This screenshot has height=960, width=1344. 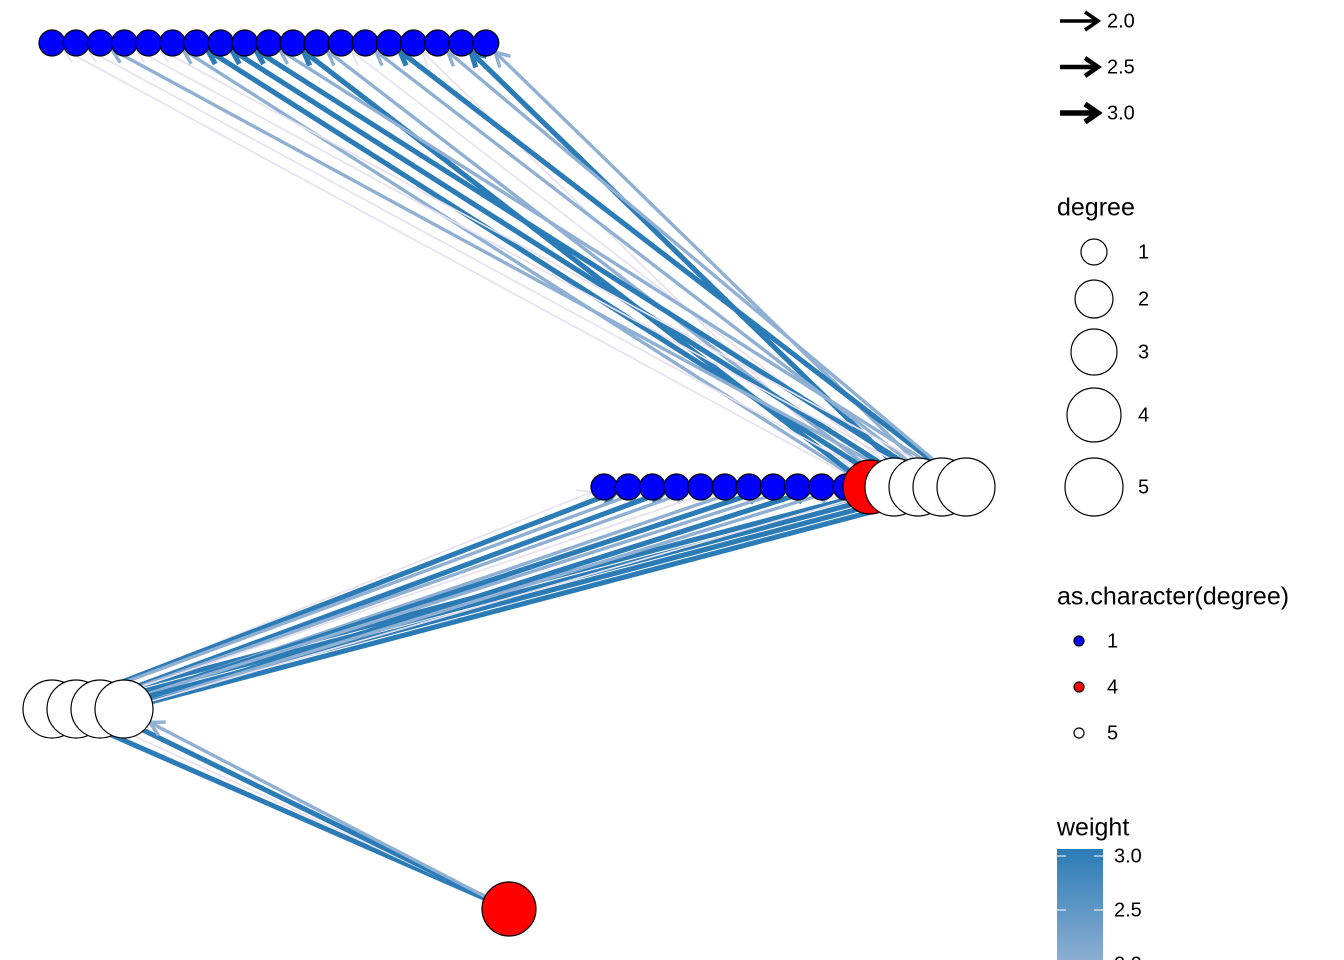 I want to click on color-key-label: 5, so click(x=1112, y=733).